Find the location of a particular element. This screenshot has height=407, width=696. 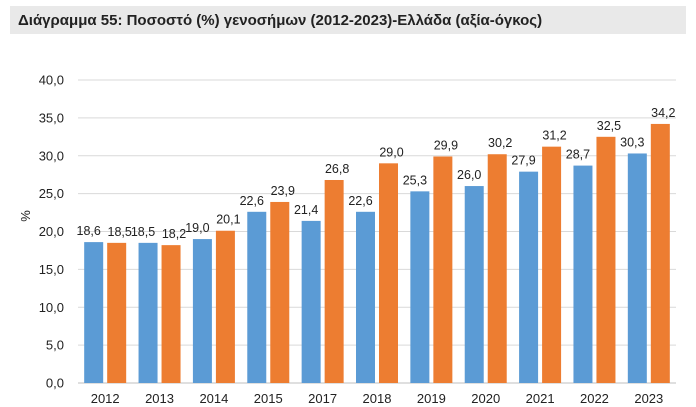

data-label: 26,0 is located at coordinates (469, 175).